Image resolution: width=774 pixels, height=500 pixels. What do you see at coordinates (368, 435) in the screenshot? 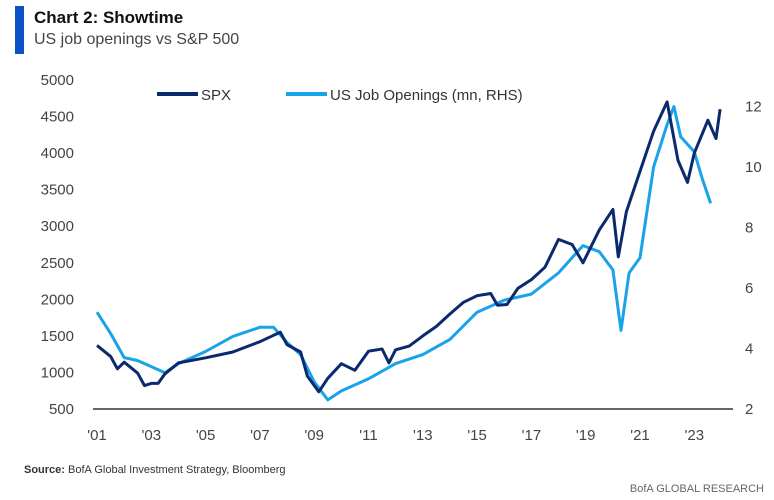
I see `x-tick-label: '11` at bounding box center [368, 435].